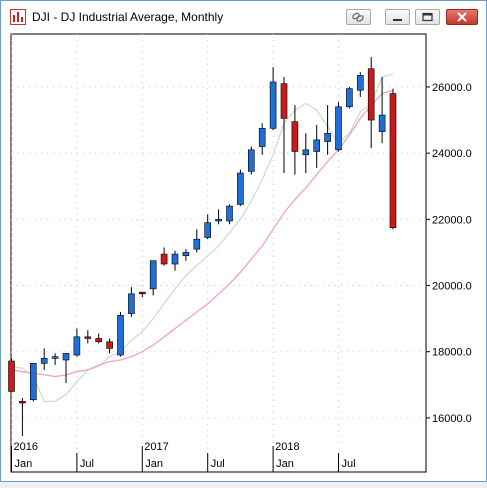 This screenshot has width=487, height=488. Describe the element at coordinates (128, 17) in the screenshot. I see `window-title: DJI - DJ Industrial Average, Monthly` at that location.